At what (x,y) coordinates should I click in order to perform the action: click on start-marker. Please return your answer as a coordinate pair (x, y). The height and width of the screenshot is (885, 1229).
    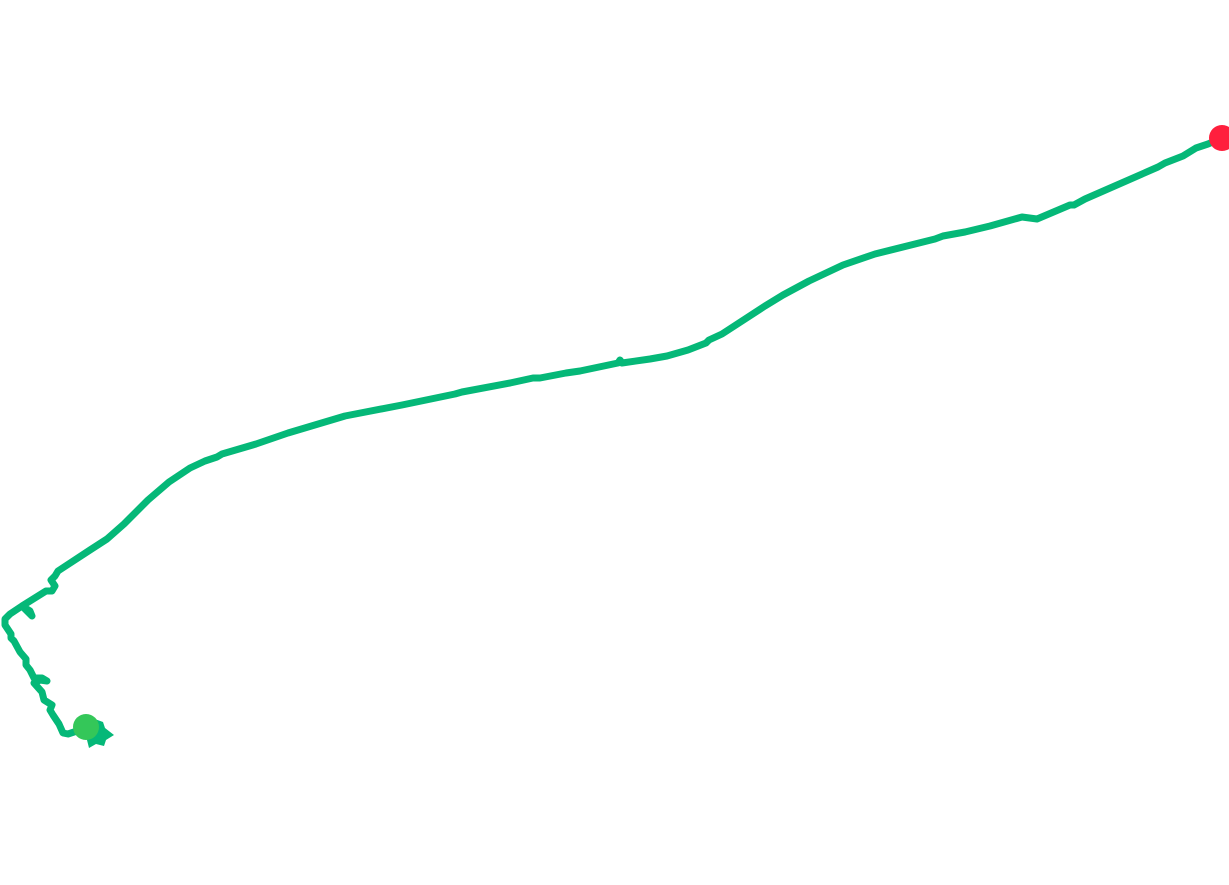
    Looking at the image, I should click on (86, 727).